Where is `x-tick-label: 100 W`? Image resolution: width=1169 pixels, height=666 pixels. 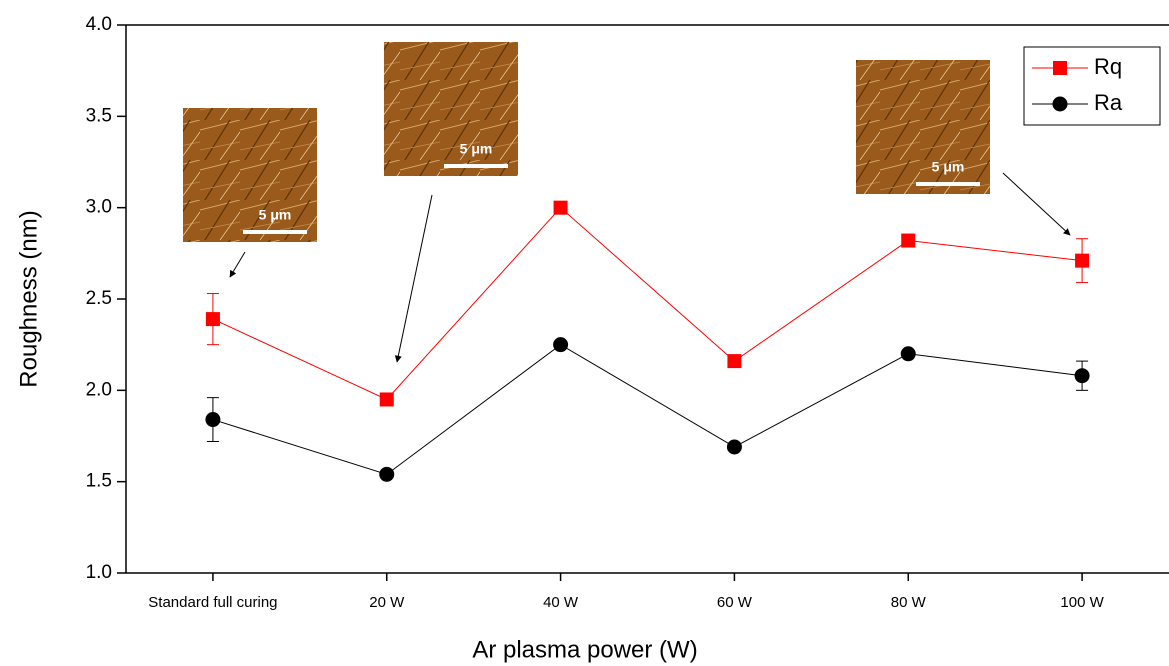
x-tick-label: 100 W is located at coordinates (1082, 602).